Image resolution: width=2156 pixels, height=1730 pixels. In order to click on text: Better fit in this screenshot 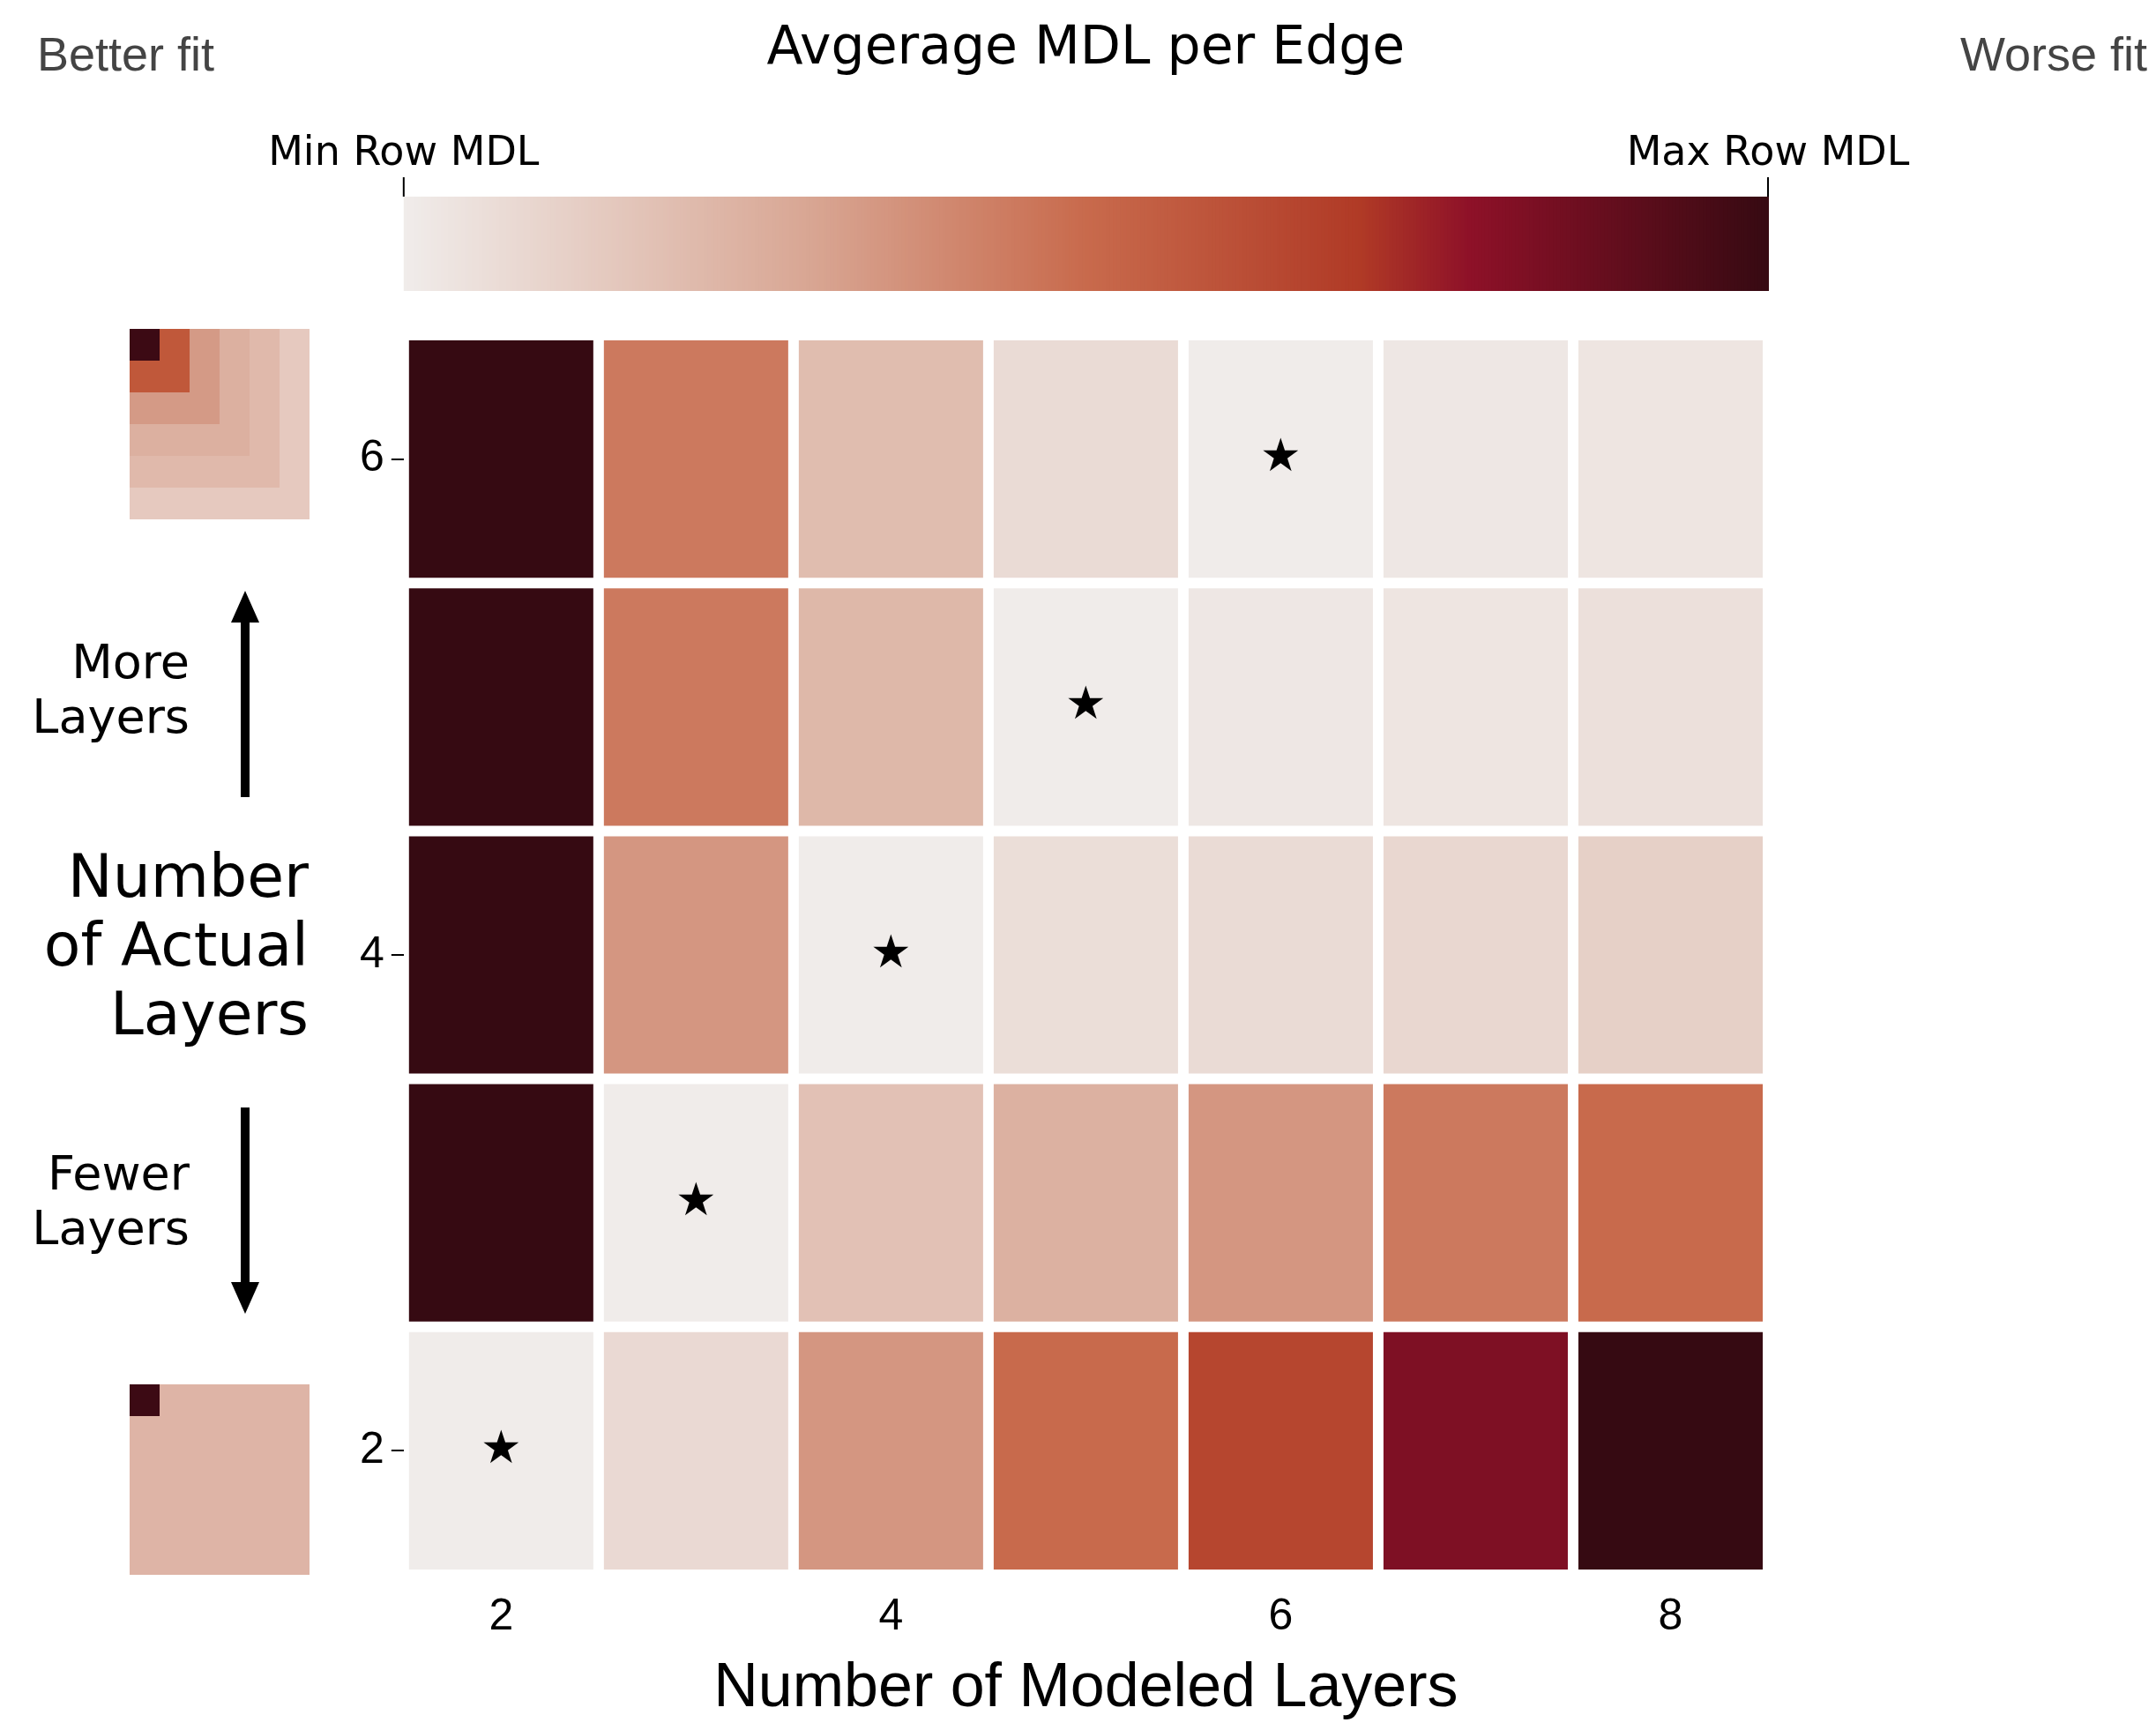, I will do `click(126, 54)`.